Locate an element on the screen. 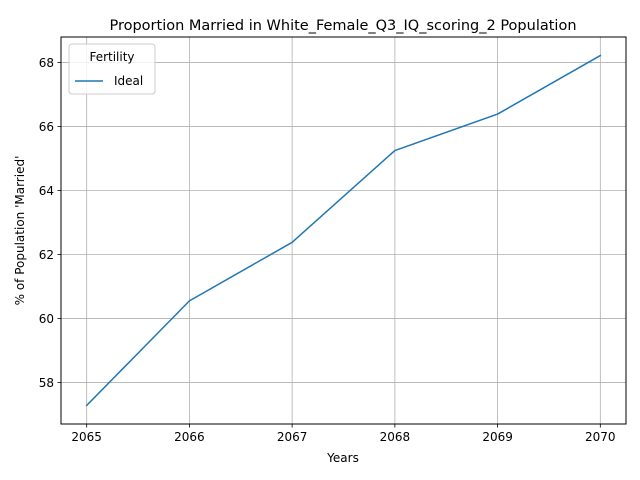  y-tick-label: 68 is located at coordinates (46, 63).